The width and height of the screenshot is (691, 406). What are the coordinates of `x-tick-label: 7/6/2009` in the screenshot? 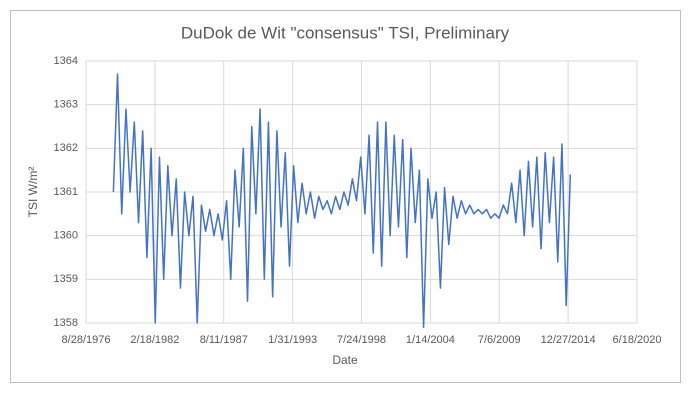 It's located at (499, 340).